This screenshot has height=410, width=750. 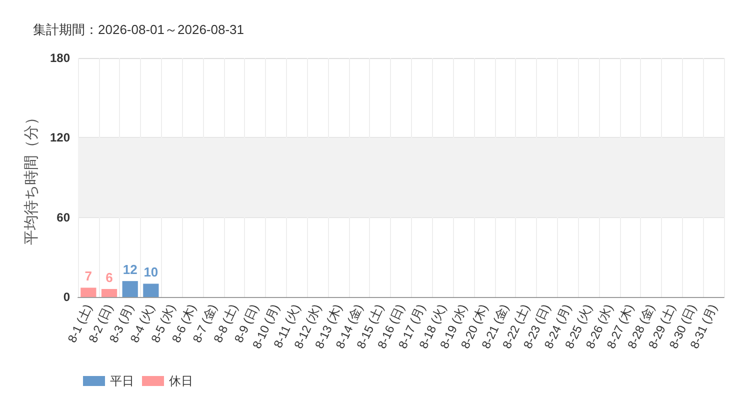 What do you see at coordinates (109, 278) in the screenshot?
I see `data-label: 6` at bounding box center [109, 278].